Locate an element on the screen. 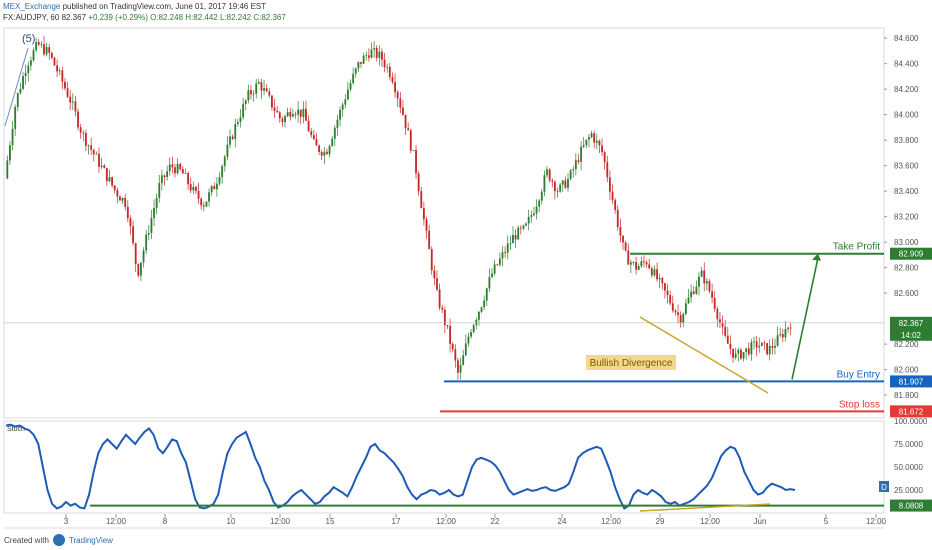 The width and height of the screenshot is (932, 550). tradingview-logo-icon is located at coordinates (58, 540).